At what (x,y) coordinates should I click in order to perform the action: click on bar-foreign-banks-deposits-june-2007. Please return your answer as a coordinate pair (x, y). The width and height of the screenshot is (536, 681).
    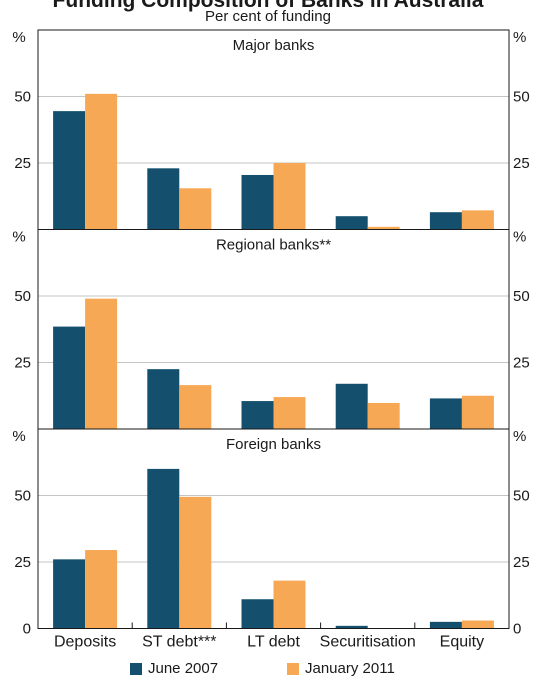
    Looking at the image, I should click on (69, 594).